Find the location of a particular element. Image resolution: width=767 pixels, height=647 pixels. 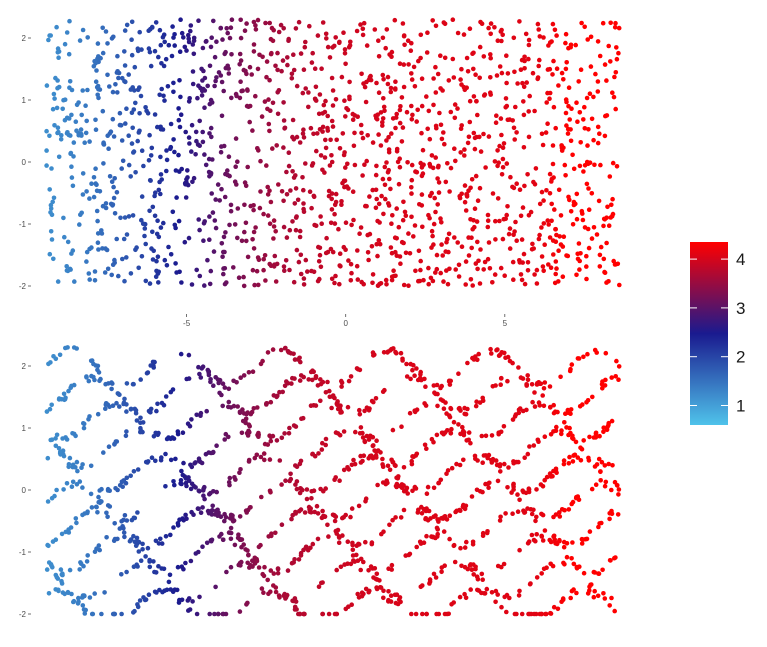

bottom-y-tick-label: -1 is located at coordinates (23, 552).